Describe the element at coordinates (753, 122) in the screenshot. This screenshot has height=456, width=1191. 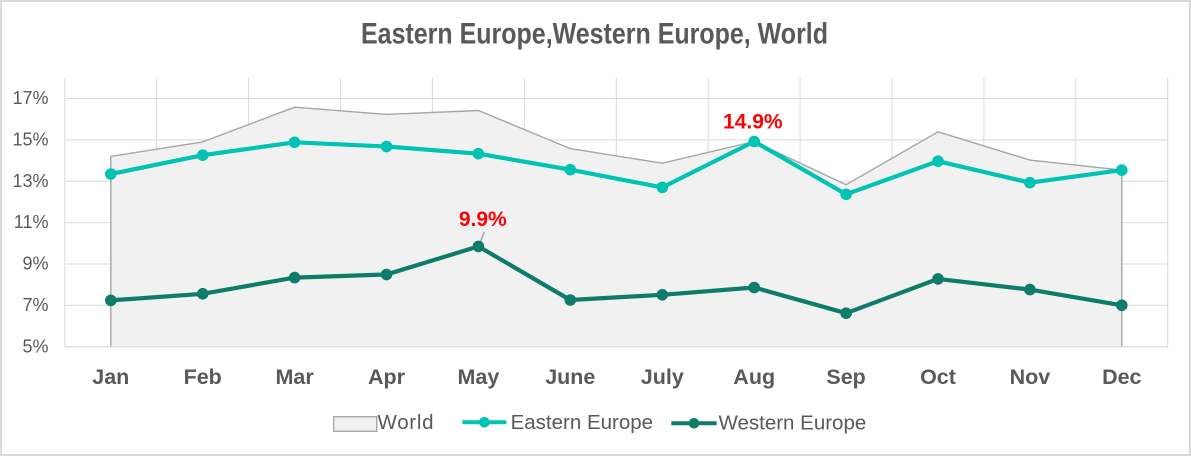
I see `svg-text: 14.9%` at that location.